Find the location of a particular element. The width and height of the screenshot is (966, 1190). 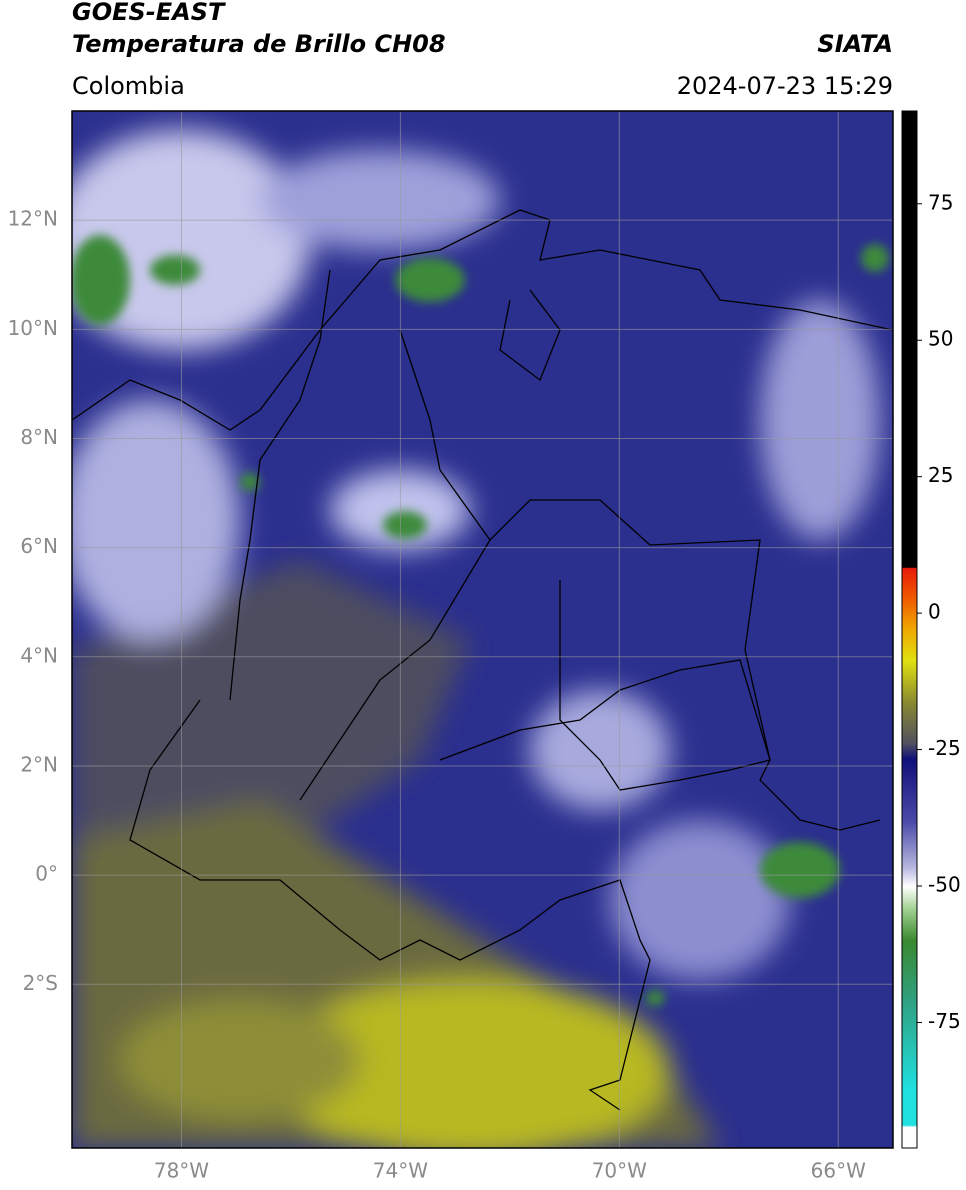

colorbar-tick-label: 75 is located at coordinates (940, 202).